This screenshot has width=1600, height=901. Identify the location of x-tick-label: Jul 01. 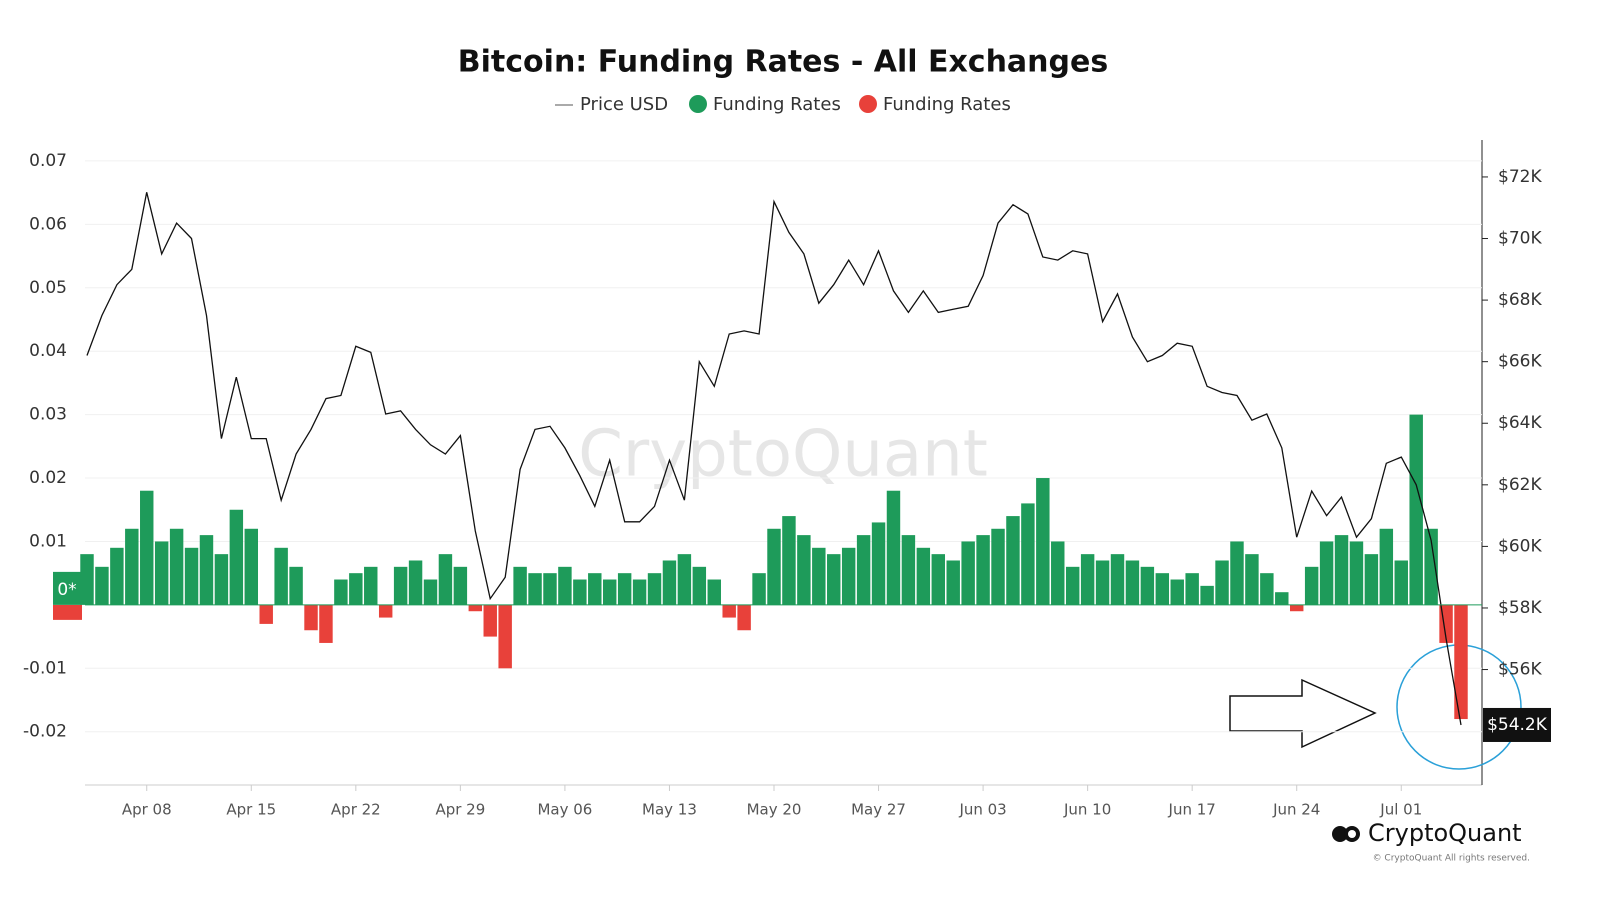
(1400, 810).